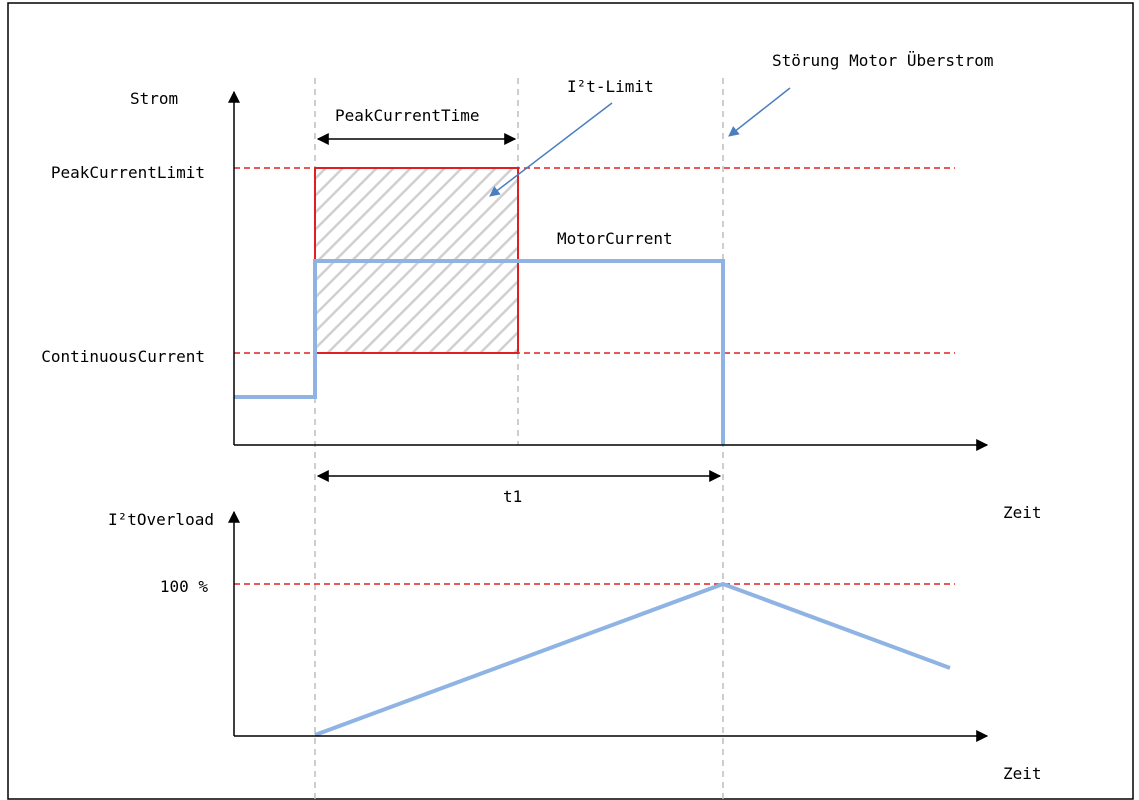 The width and height of the screenshot is (1139, 800). Describe the element at coordinates (512, 496) in the screenshot. I see `t1-label: t1` at that location.